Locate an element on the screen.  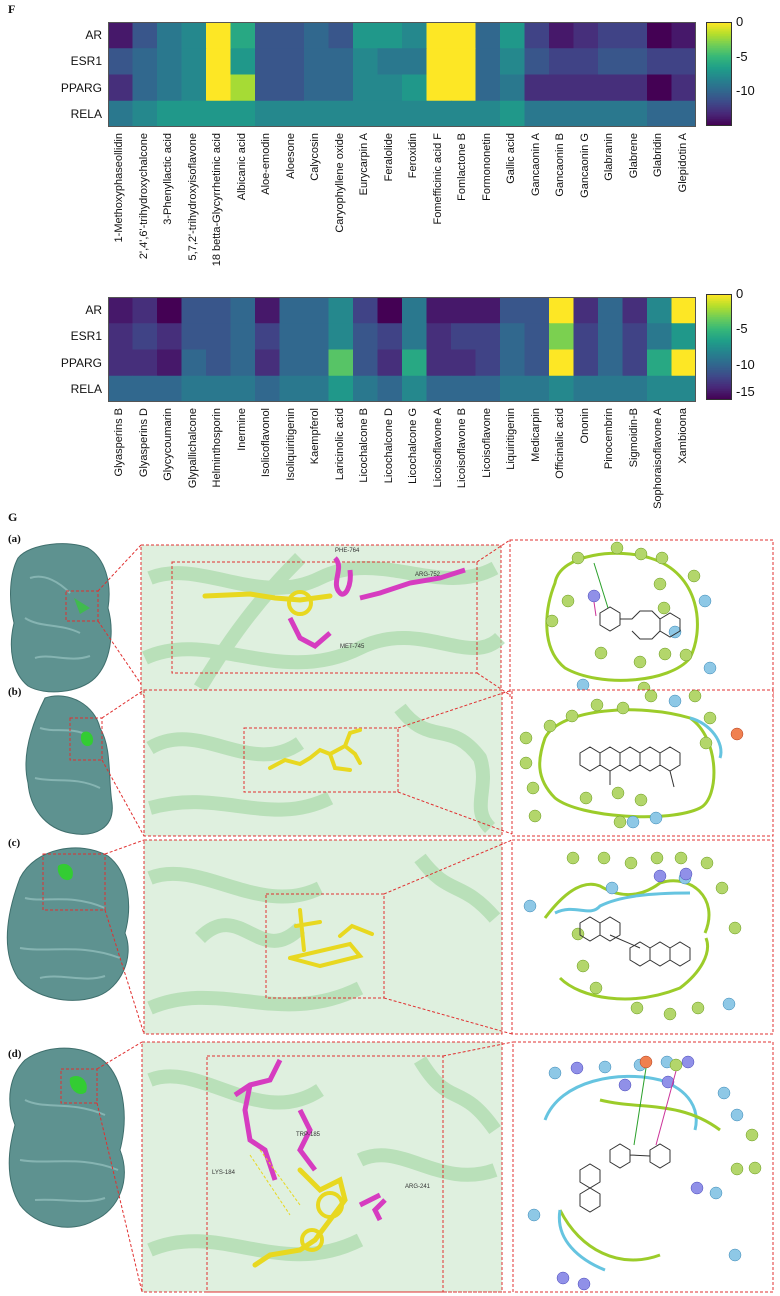
heatmap-column-label: Feroxidin is located at coordinates (413, 156).